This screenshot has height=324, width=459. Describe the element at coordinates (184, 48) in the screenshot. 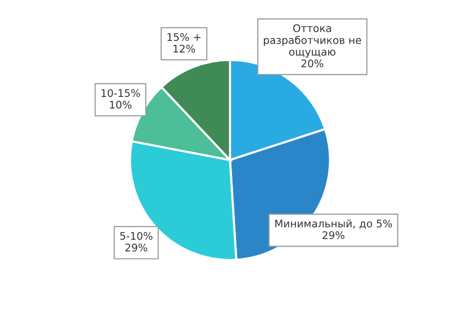

I see `data-label: 12%` at that location.